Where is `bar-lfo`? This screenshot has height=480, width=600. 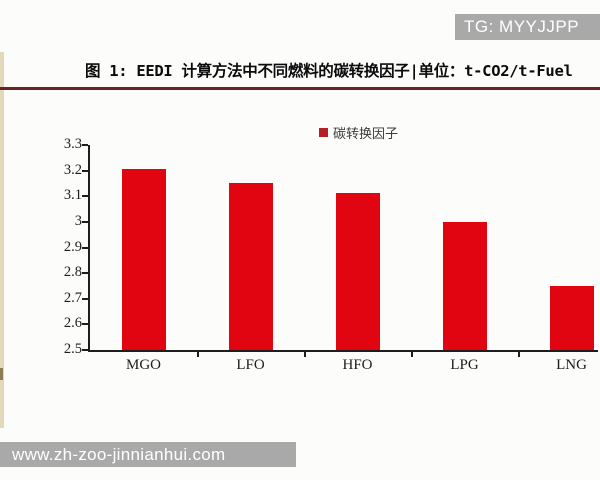 bar-lfo is located at coordinates (250, 266).